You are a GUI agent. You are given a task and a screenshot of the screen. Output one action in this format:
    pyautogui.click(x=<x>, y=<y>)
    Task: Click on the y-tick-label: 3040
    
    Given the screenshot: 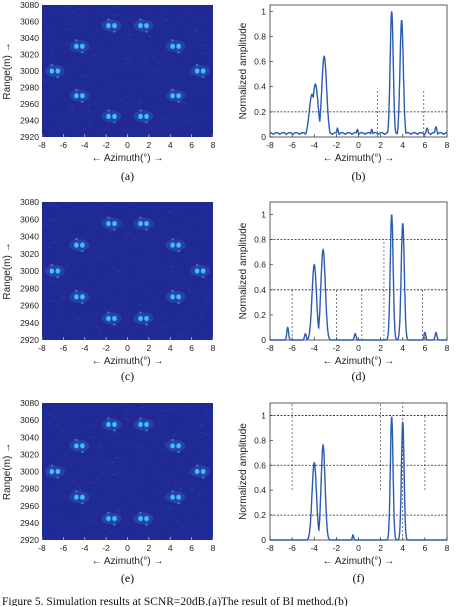 What is the action you would take?
    pyautogui.click(x=29, y=237)
    